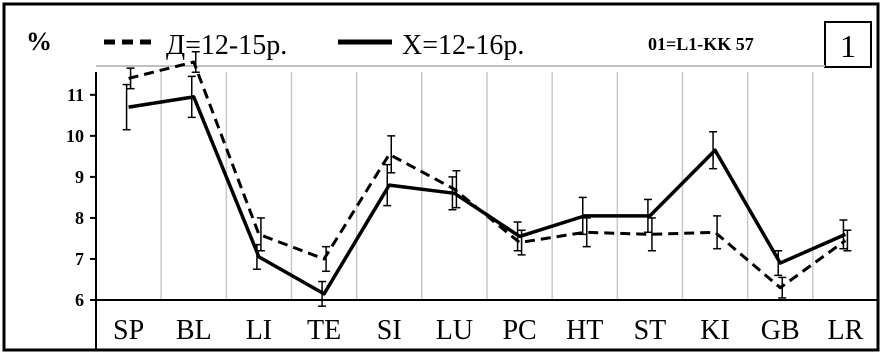 This screenshot has width=882, height=354. Describe the element at coordinates (780, 330) in the screenshot. I see `x-tick-label: GB` at that location.